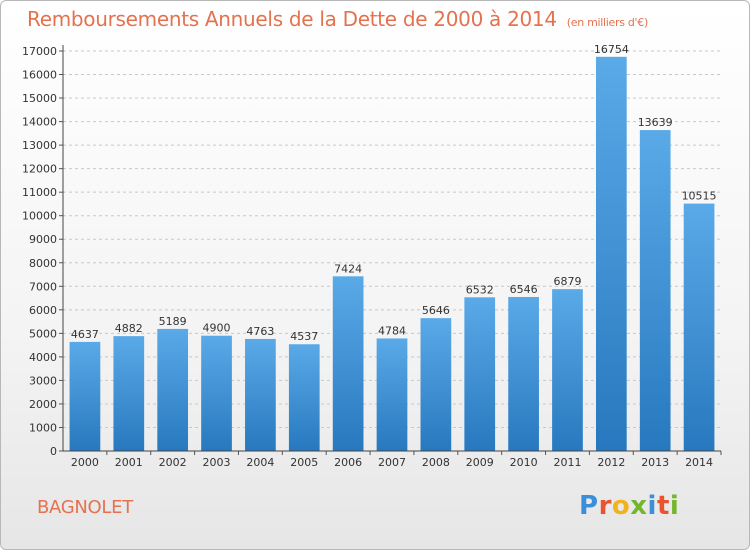 The width and height of the screenshot is (750, 550). Describe the element at coordinates (611, 462) in the screenshot. I see `x-tick-label-2012: 2012` at that location.